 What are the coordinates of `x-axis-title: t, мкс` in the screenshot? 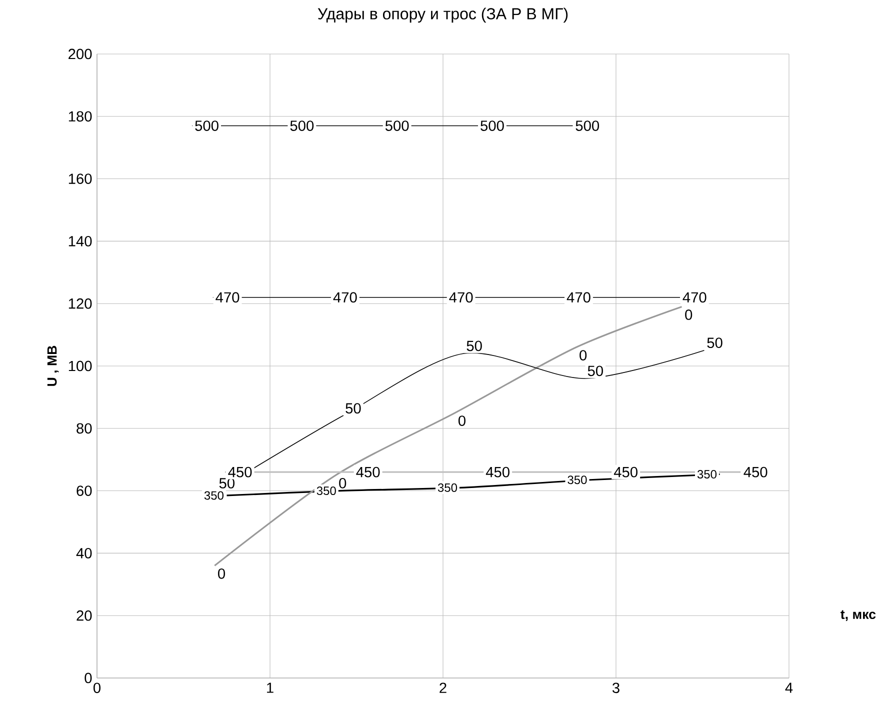 It's located at (858, 615).